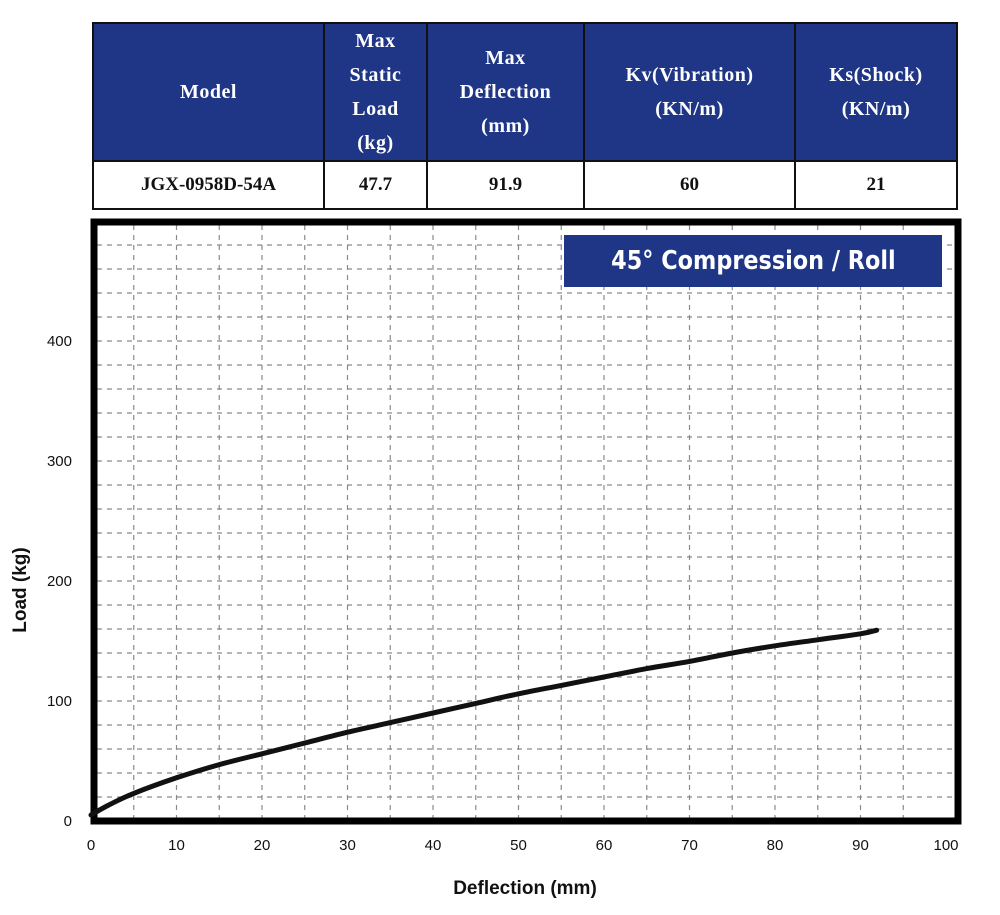 This screenshot has width=1000, height=915. Describe the element at coordinates (208, 92) in the screenshot. I see `header-model: Model` at that location.